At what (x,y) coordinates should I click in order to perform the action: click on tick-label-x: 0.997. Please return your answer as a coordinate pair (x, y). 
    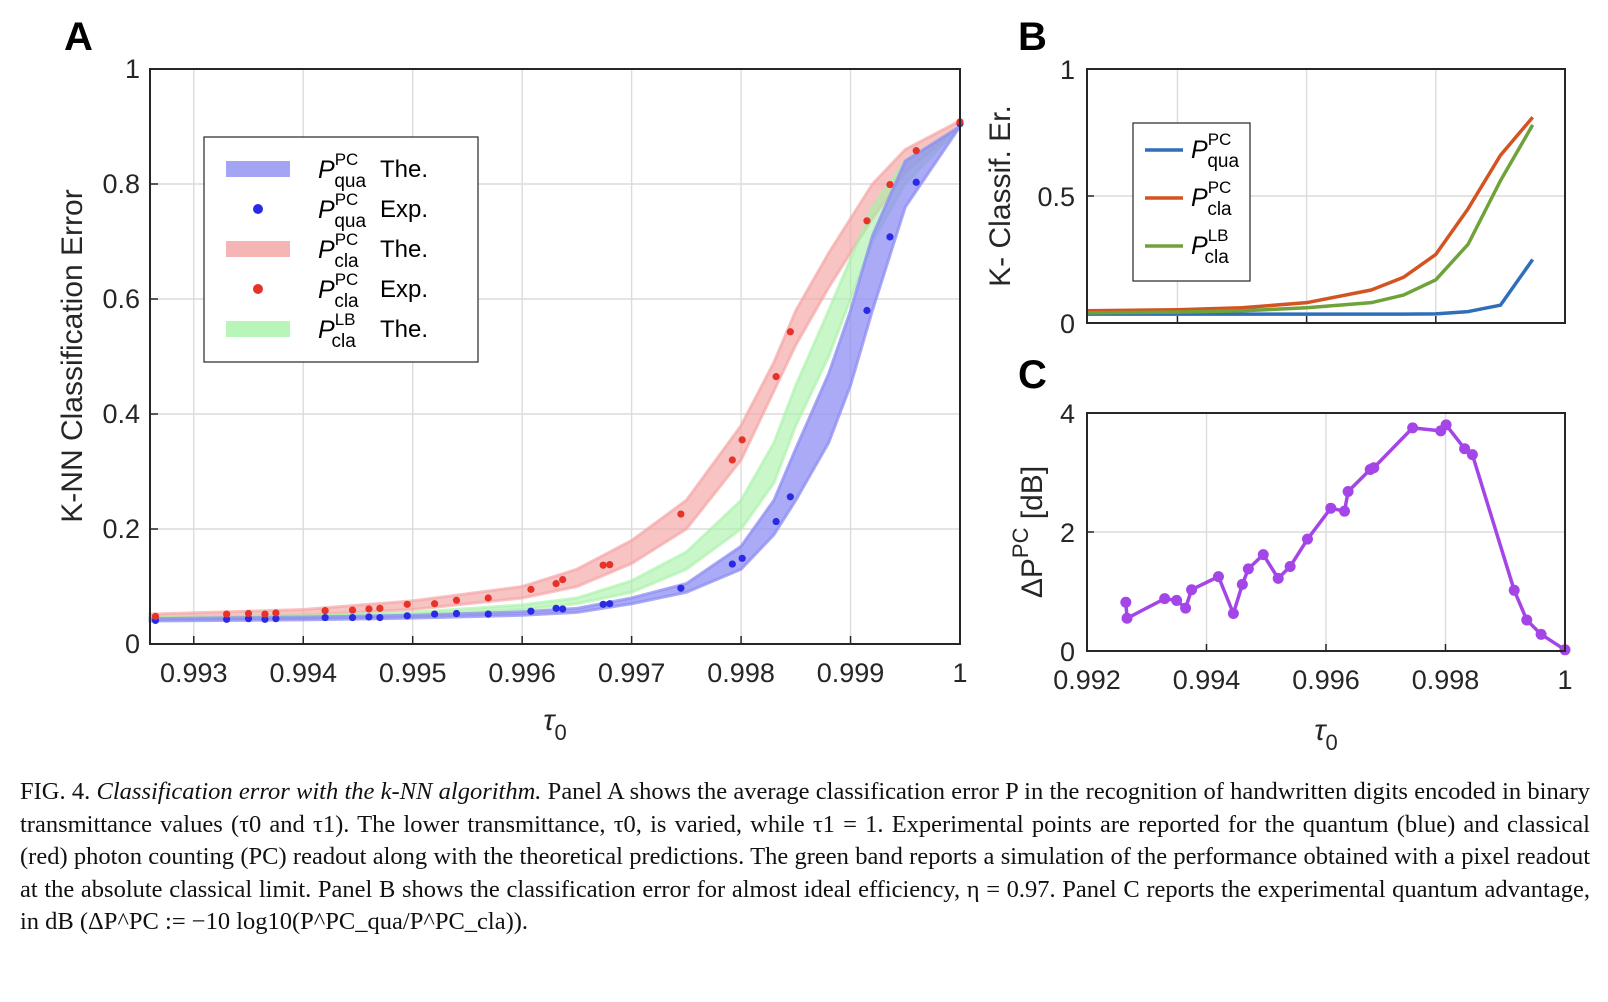
    Looking at the image, I should click on (632, 673).